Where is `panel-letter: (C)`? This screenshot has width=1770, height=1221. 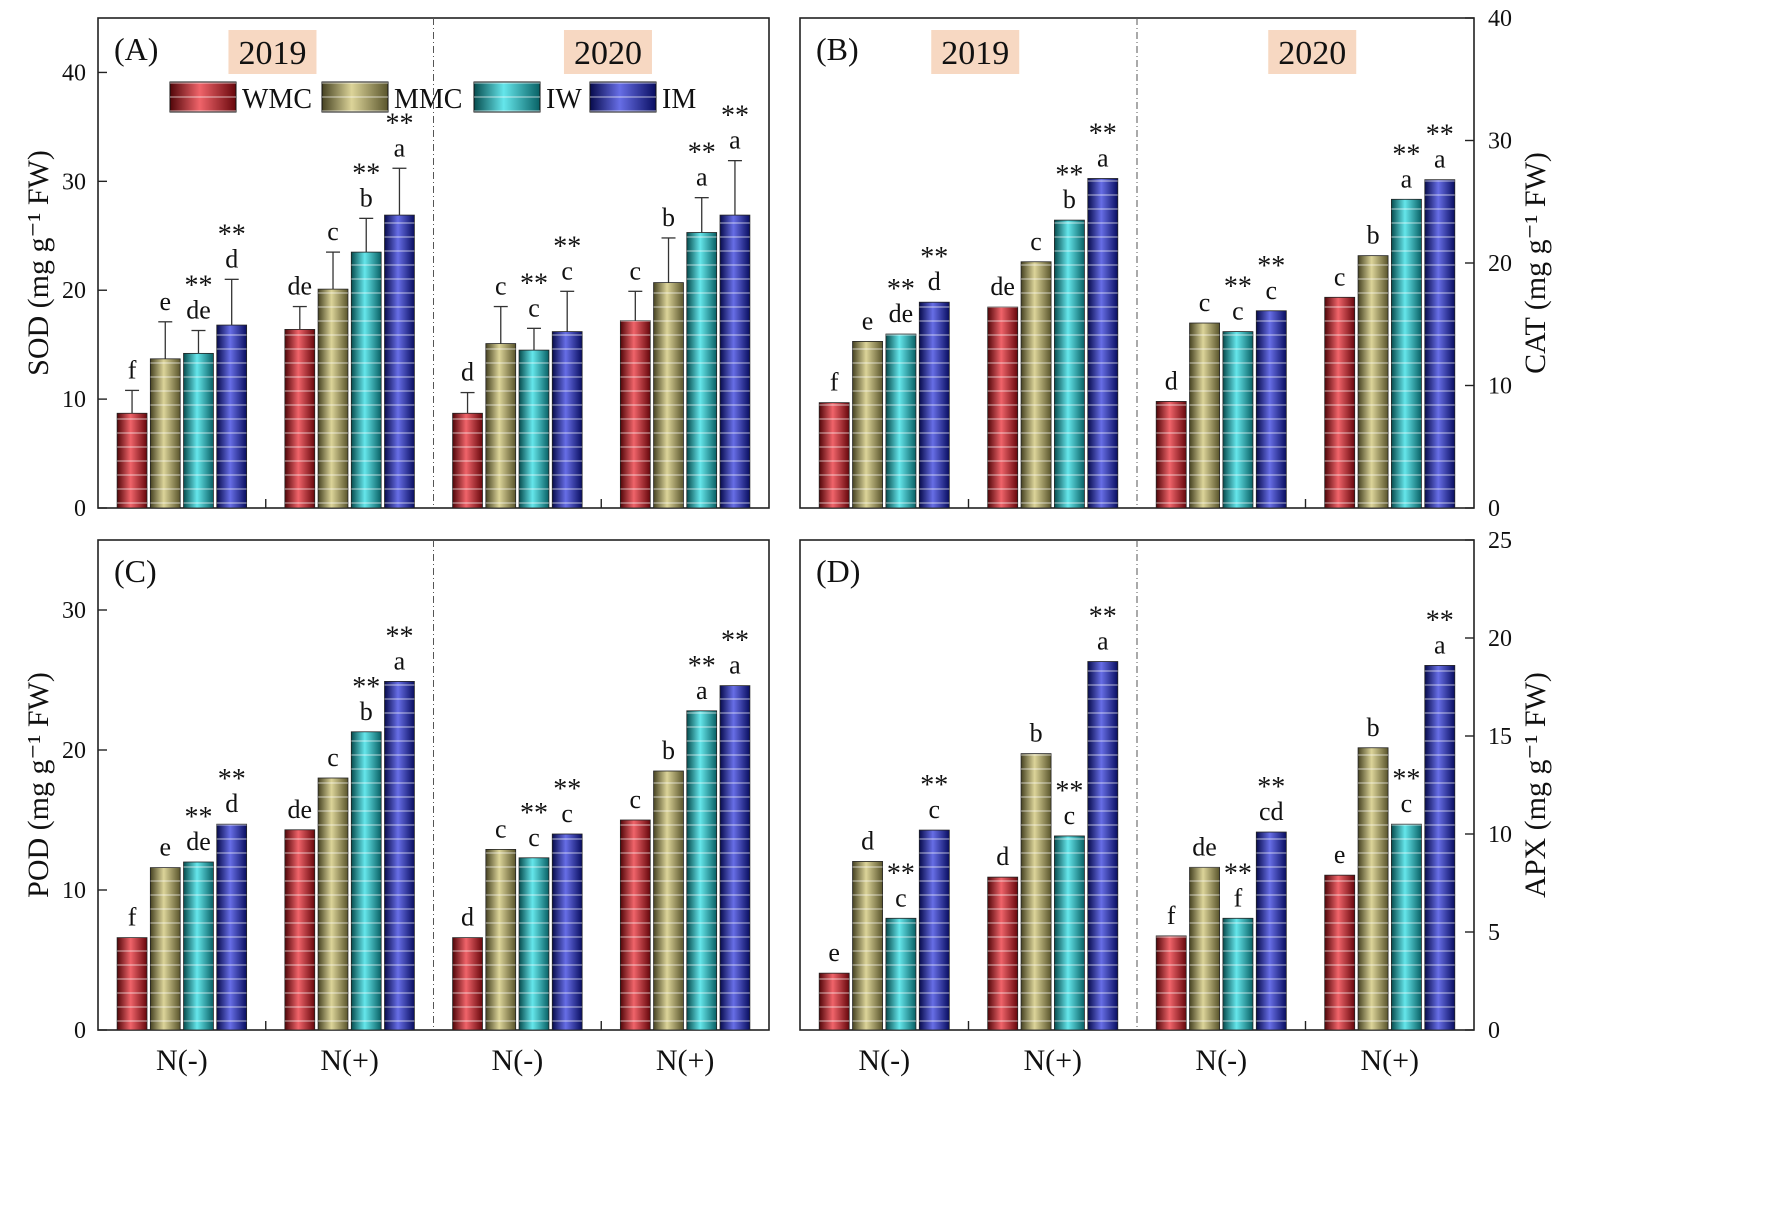
panel-letter: (C) is located at coordinates (135, 571).